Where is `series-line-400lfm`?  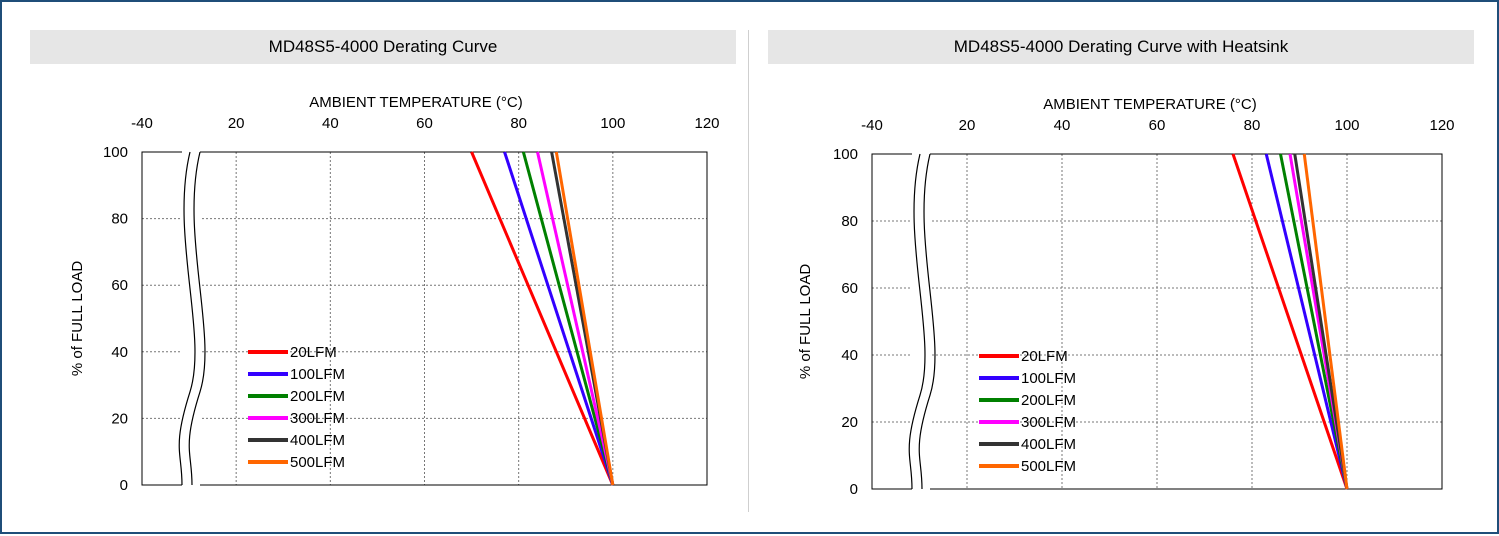
series-line-400lfm is located at coordinates (1321, 321).